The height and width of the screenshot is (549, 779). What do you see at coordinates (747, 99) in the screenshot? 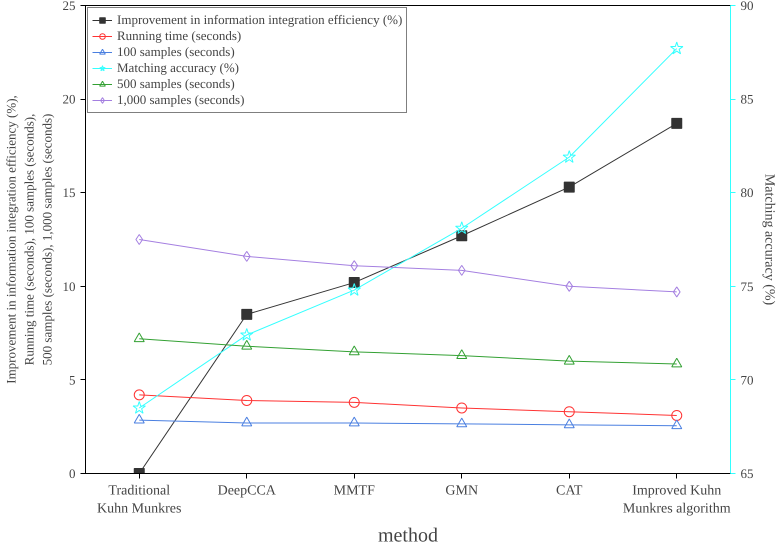
I see `y2-tick-label: 85` at bounding box center [747, 99].